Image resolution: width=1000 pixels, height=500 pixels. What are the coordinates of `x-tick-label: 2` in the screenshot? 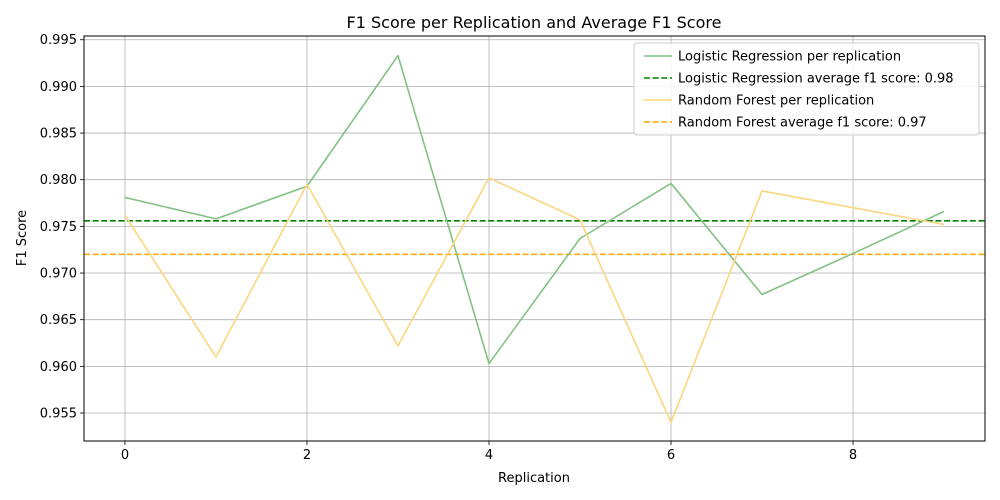 It's located at (307, 455).